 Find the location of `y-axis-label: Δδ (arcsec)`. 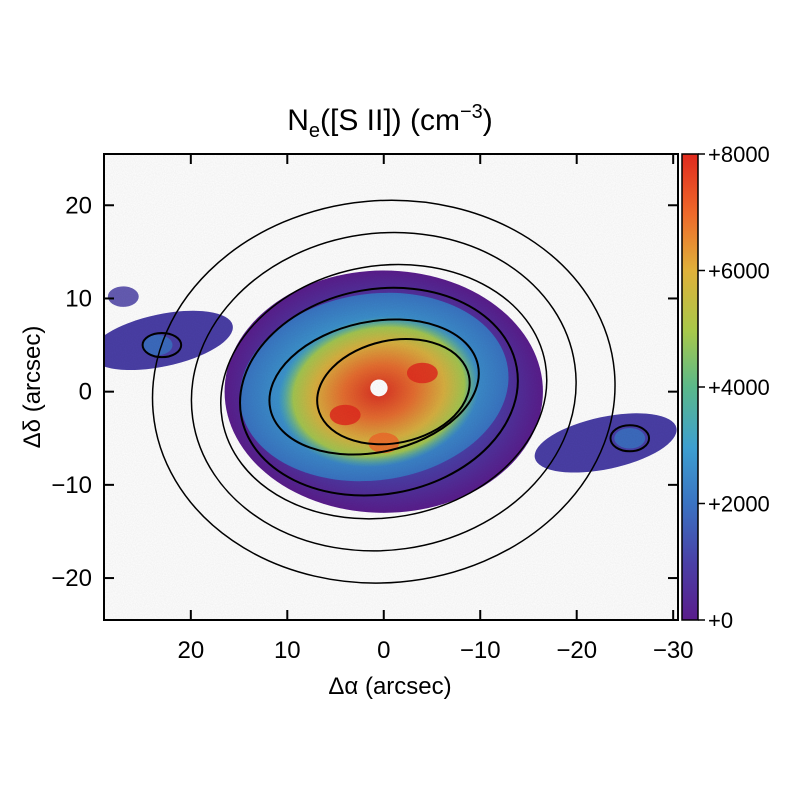

y-axis-label: Δδ (arcsec) is located at coordinates (32, 387).